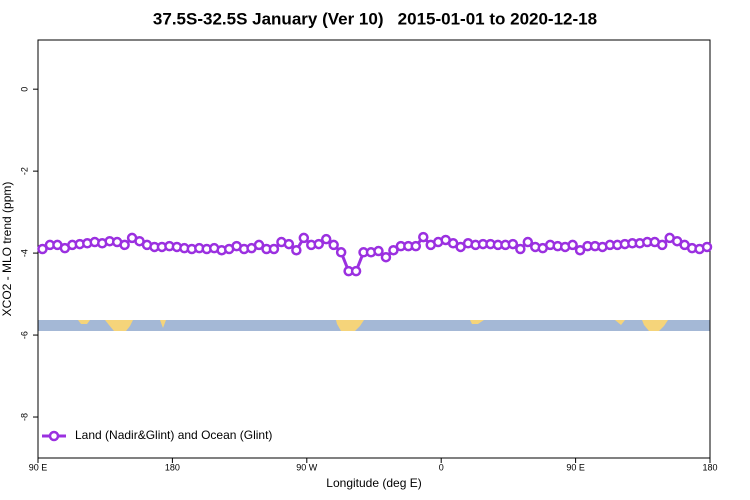  I want to click on y-axis-label: XCO2 - MLO trend (ppm), so click(7, 249).